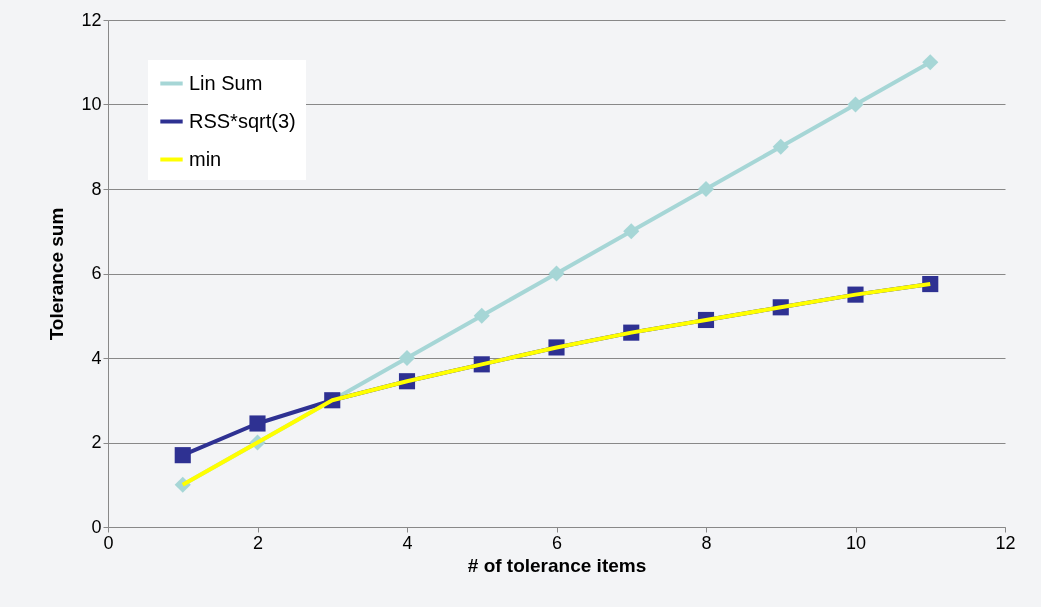  I want to click on x-tick-label: 8, so click(706, 542).